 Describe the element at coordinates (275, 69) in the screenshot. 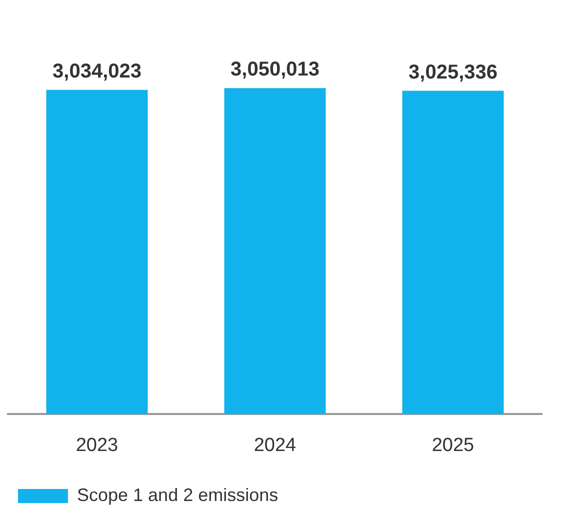

I see `data-label: 3,050,013` at that location.